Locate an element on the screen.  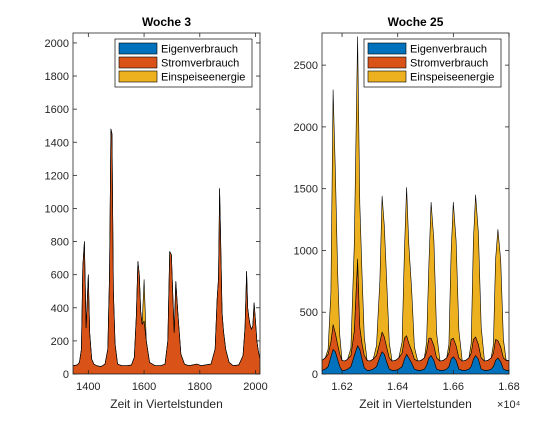
y-tick-label: 1400 is located at coordinates (57, 143).